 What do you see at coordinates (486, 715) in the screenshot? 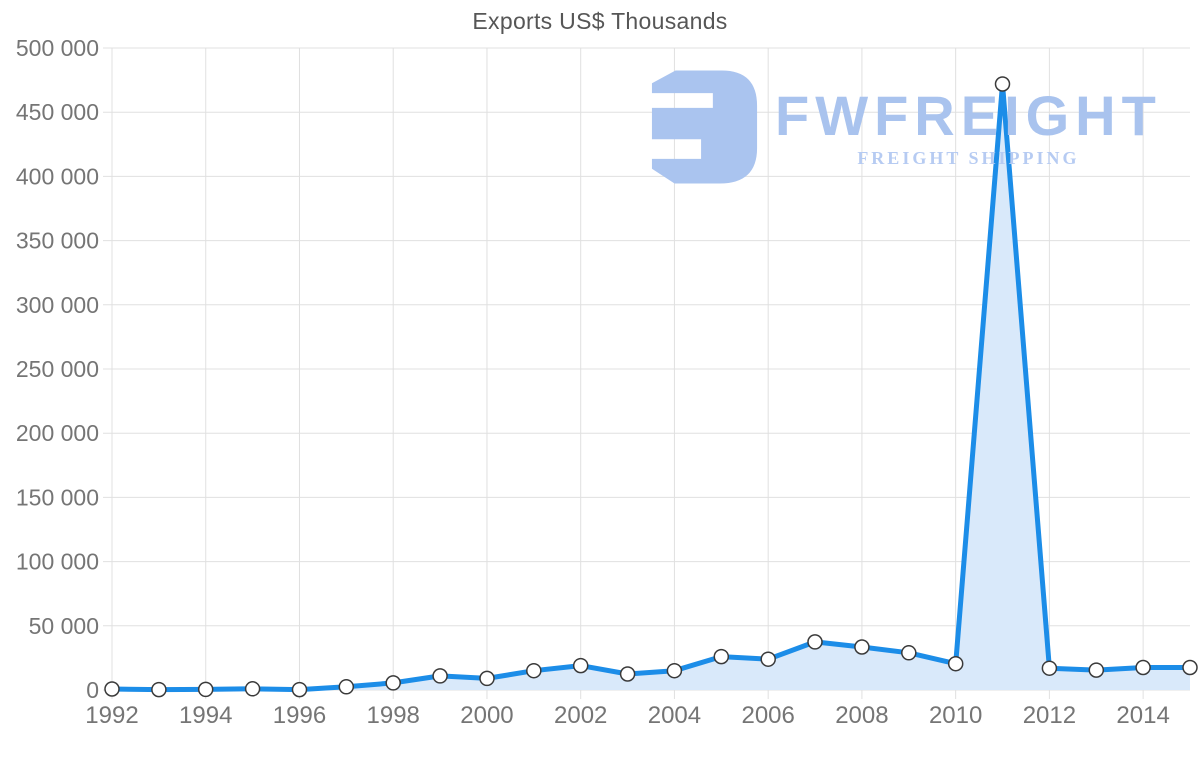
I see `x-axis-tick-label: 2000` at bounding box center [486, 715].